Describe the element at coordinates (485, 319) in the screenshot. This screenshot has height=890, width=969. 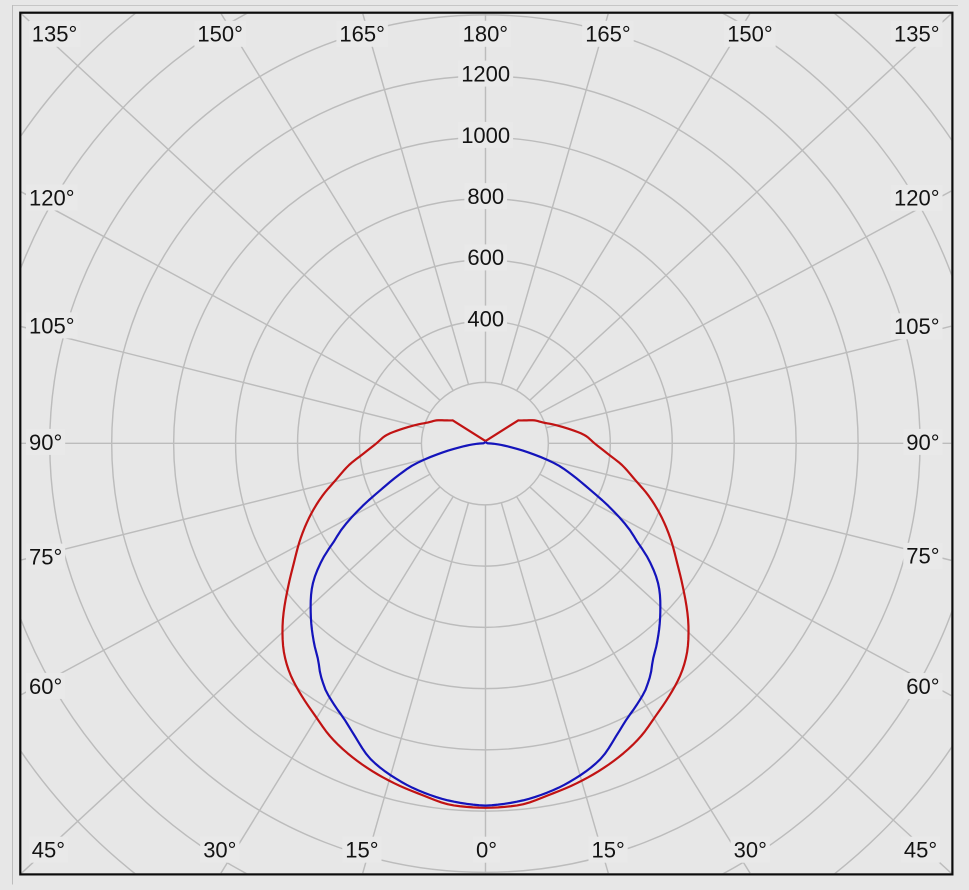
I see `svg-text: 400` at that location.